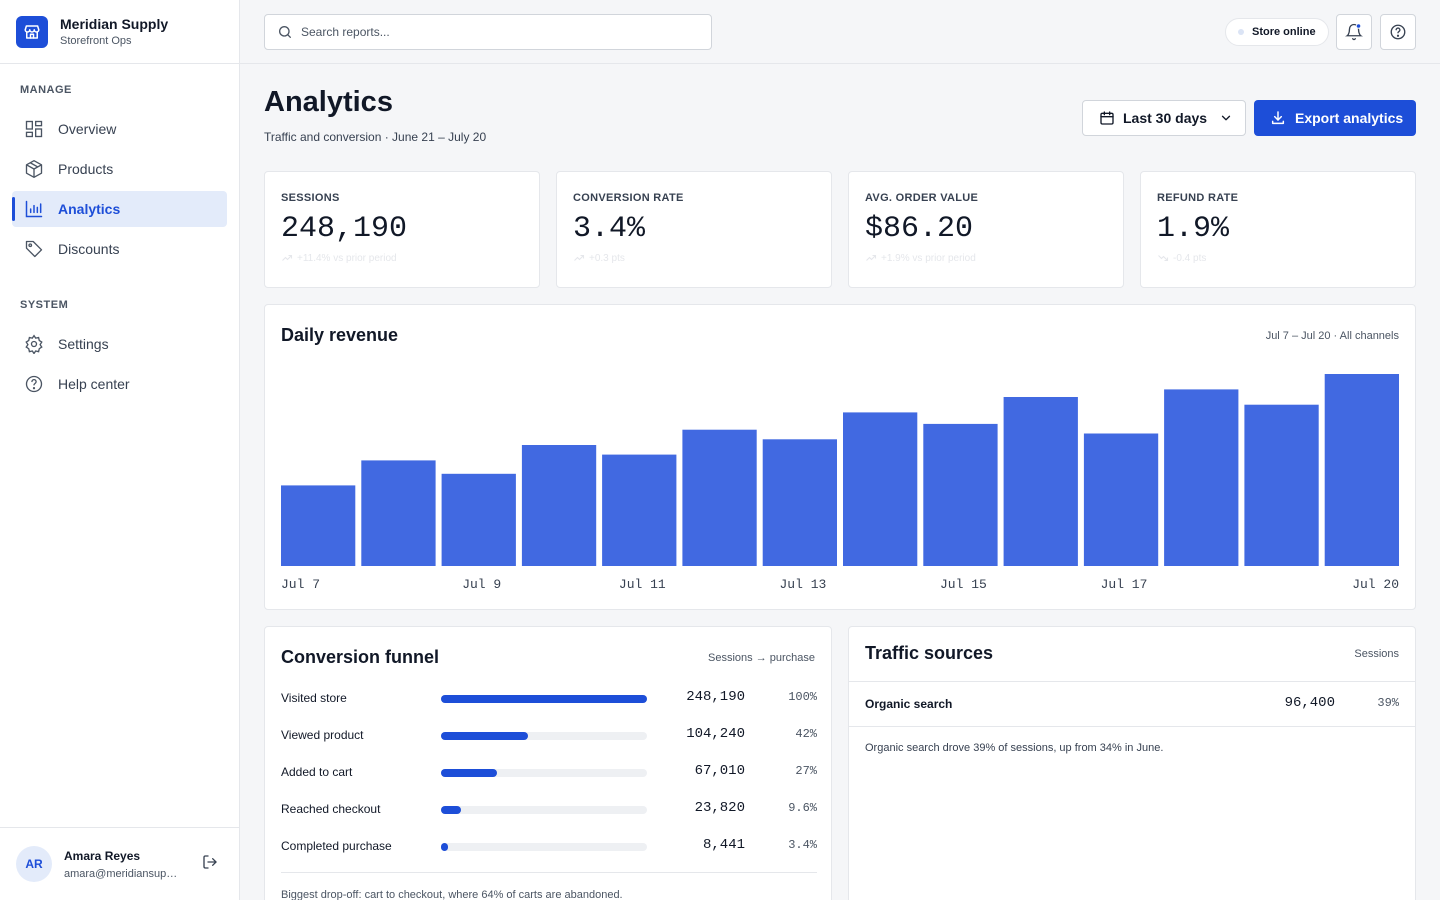  I want to click on gear-icon, so click(34, 344).